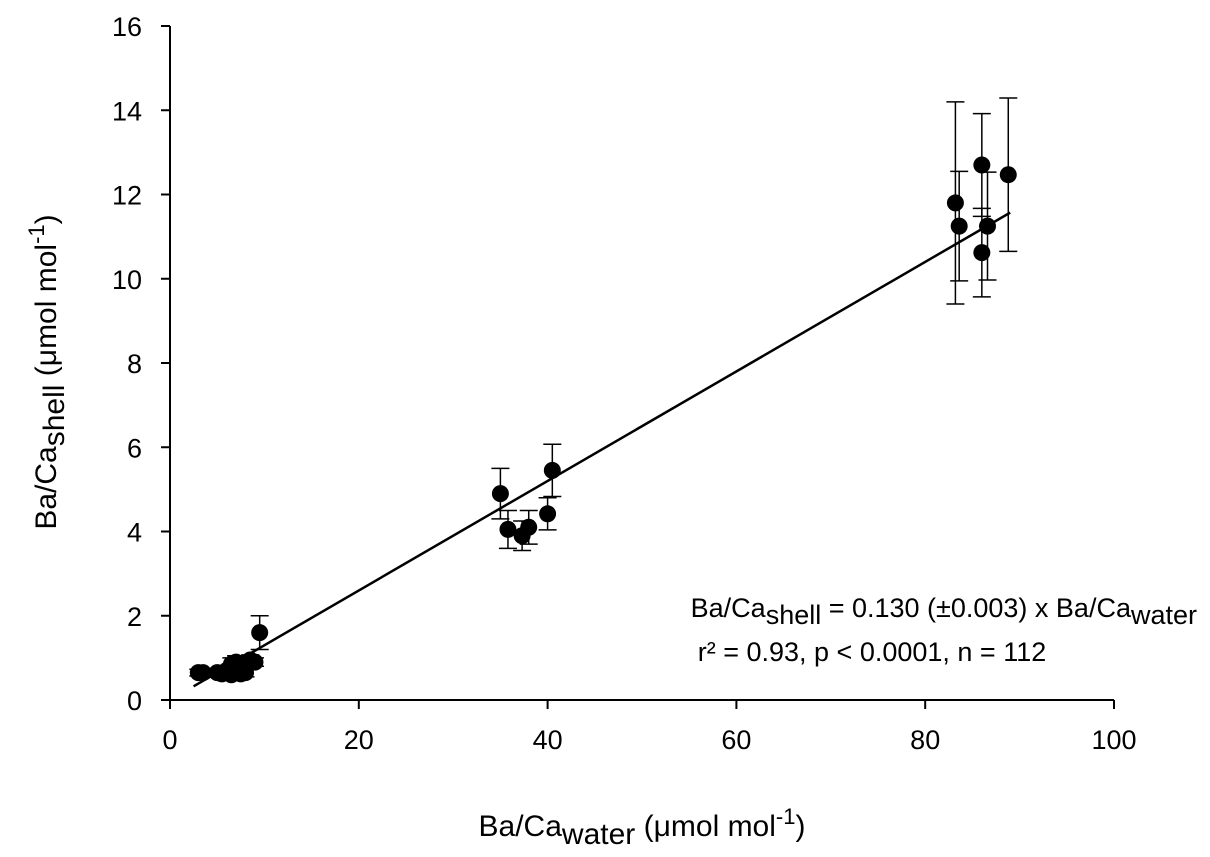 This screenshot has width=1210, height=857. Describe the element at coordinates (359, 740) in the screenshot. I see `x-tick-label: 20` at that location.